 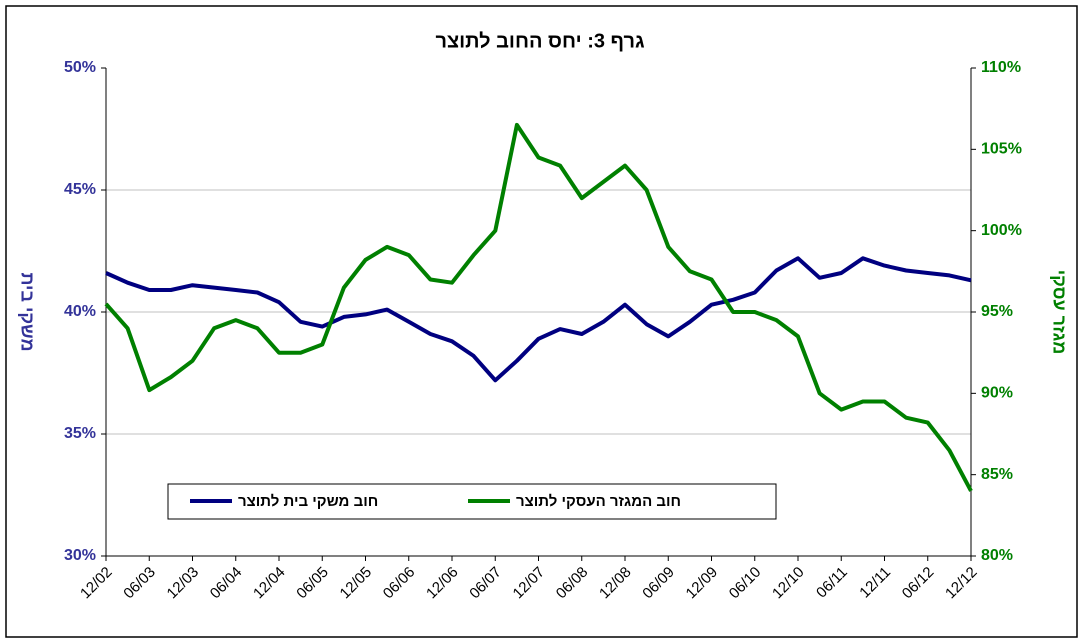 What do you see at coordinates (27, 311) in the screenshot?
I see `y-axis-label: משקי בית` at bounding box center [27, 311].